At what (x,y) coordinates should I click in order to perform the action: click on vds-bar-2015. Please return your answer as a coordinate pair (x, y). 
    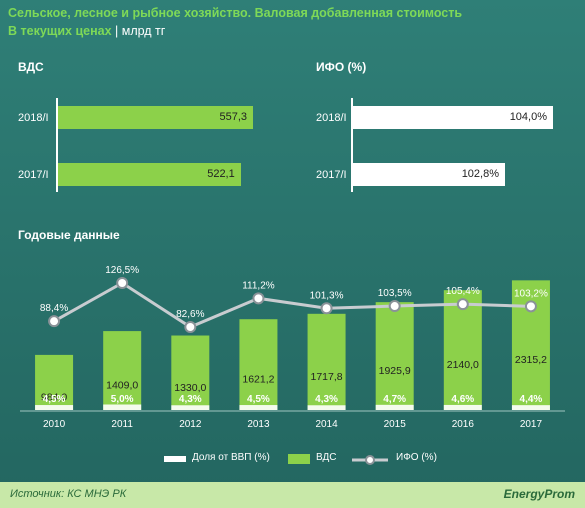
    Looking at the image, I should click on (394, 356).